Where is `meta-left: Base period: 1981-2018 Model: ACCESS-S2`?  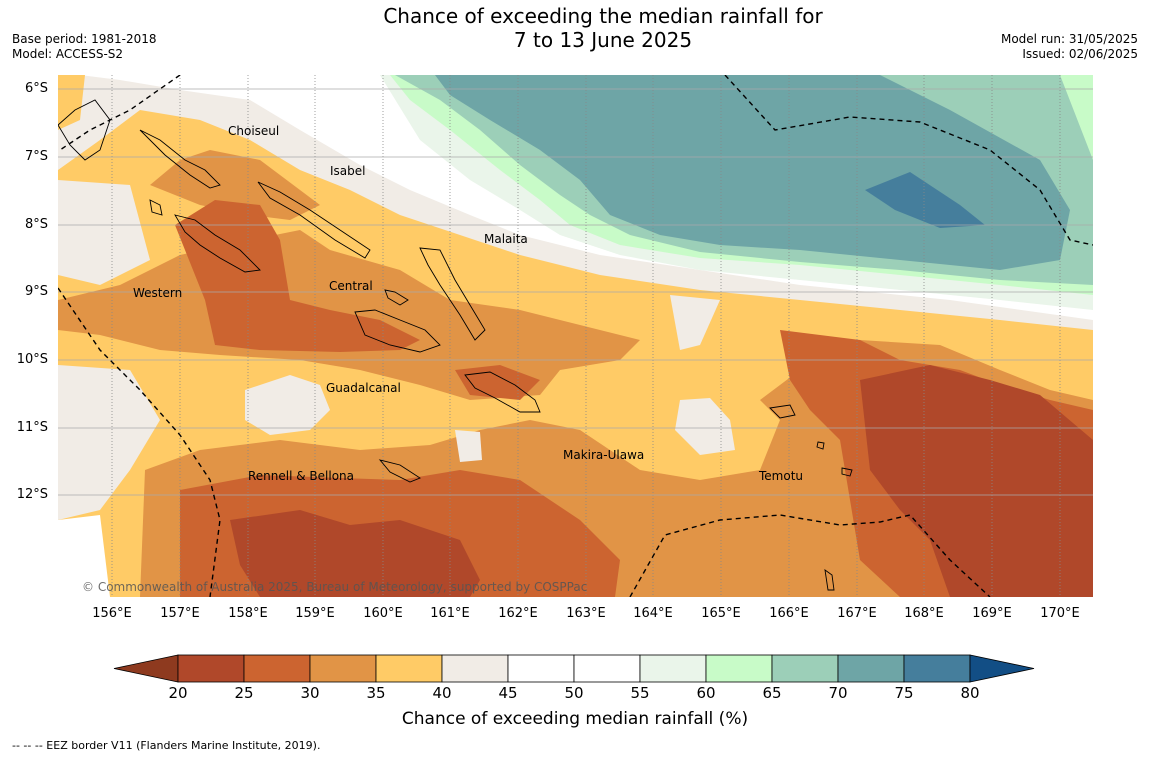 meta-left: Base period: 1981-2018 Model: ACCESS-S2 is located at coordinates (84, 47).